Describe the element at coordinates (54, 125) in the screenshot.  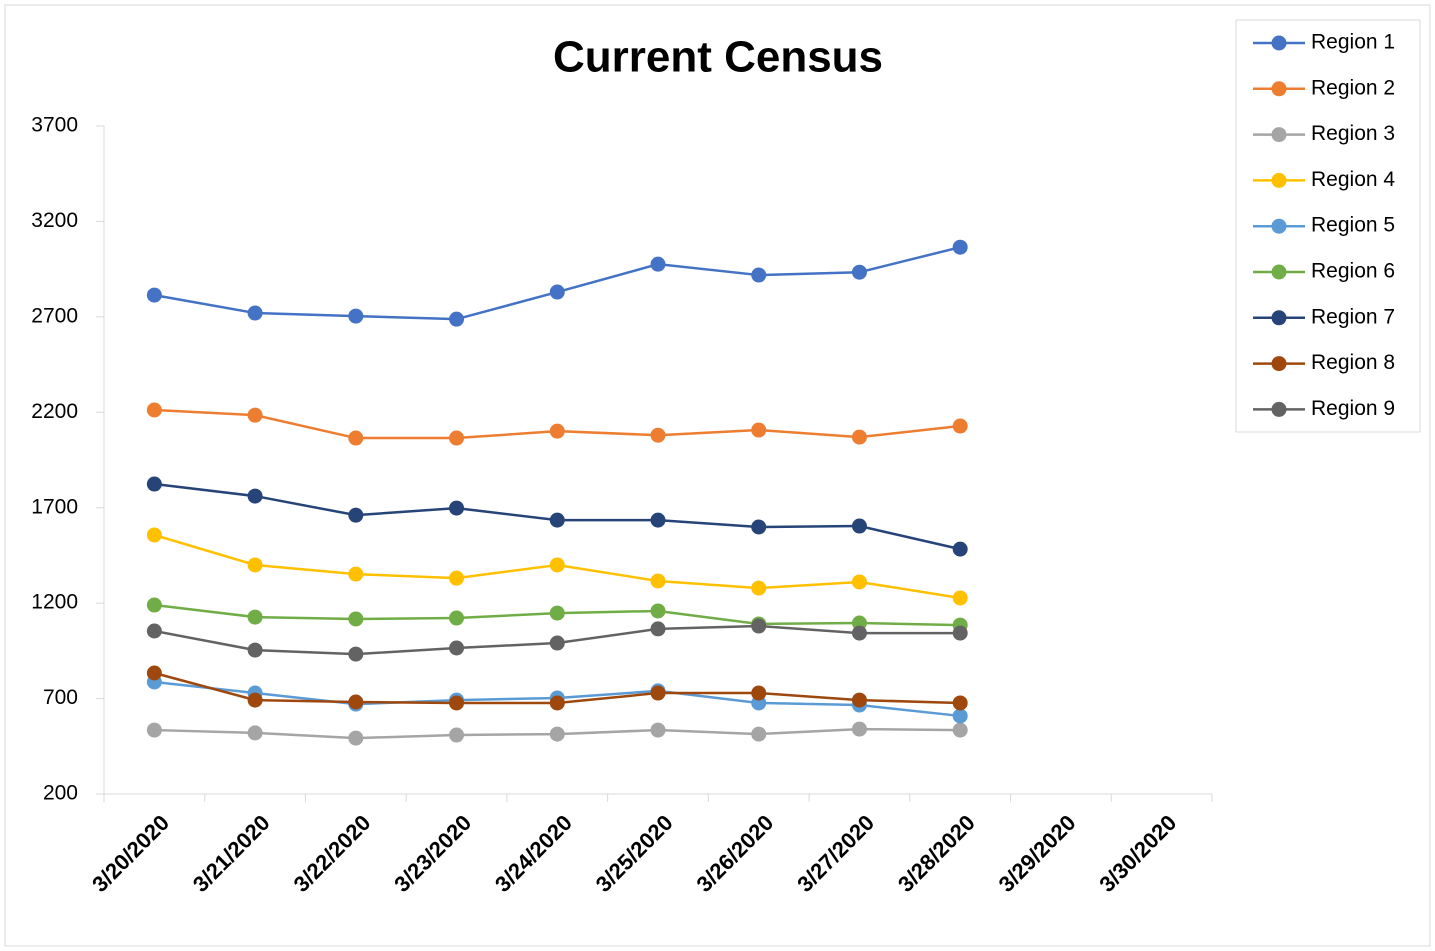
I see `y-tick-label: 3700` at that location.